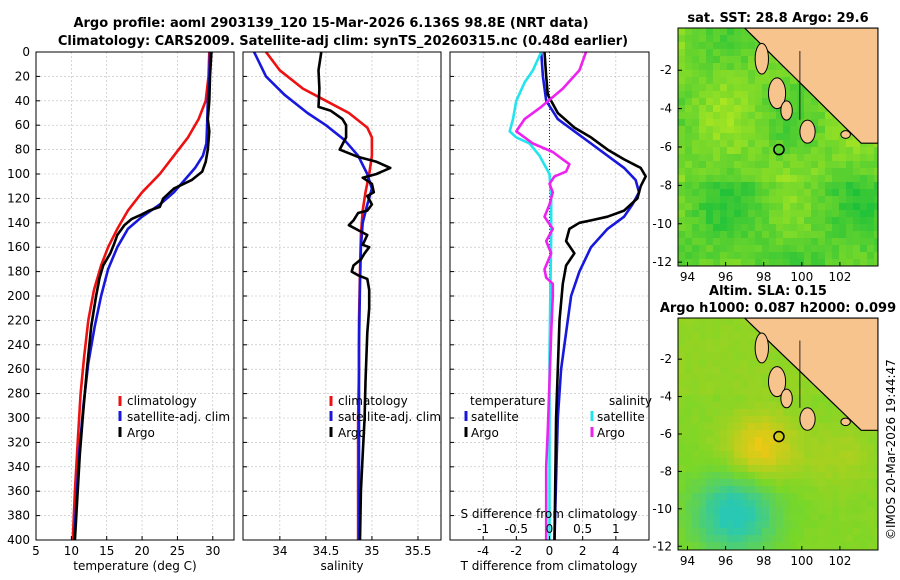  Describe the element at coordinates (71, 551) in the screenshot. I see `x-tick-label: 10` at that location.